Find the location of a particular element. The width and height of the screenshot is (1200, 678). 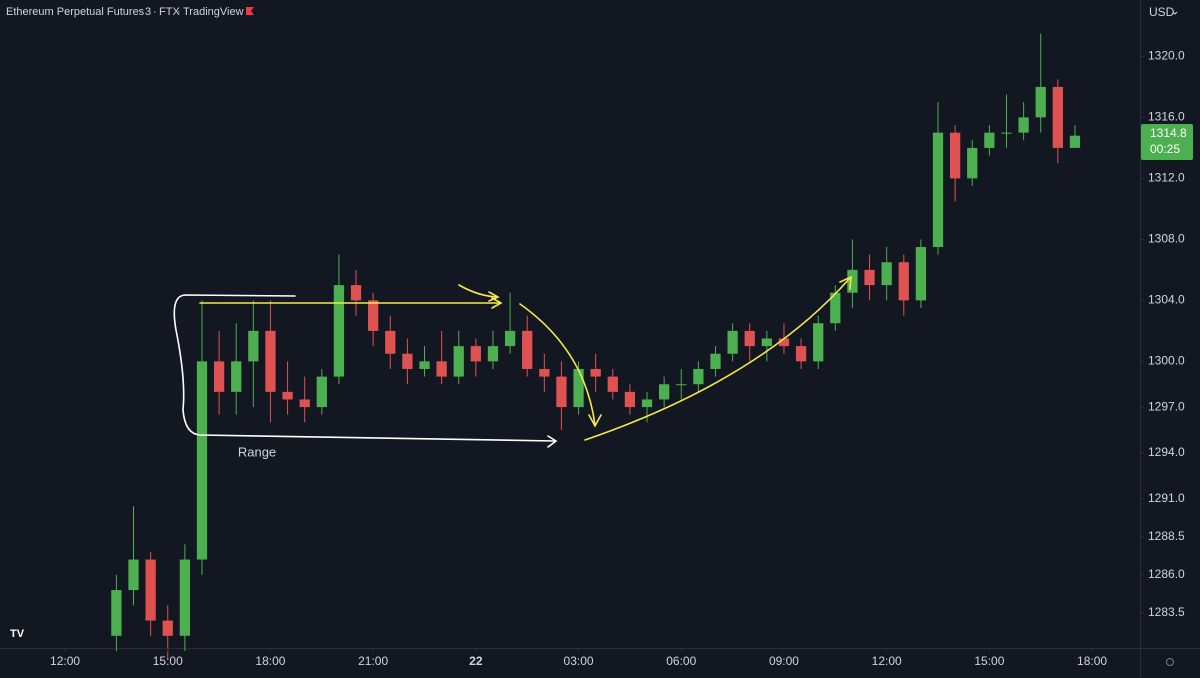

flag-icon is located at coordinates (250, 11).